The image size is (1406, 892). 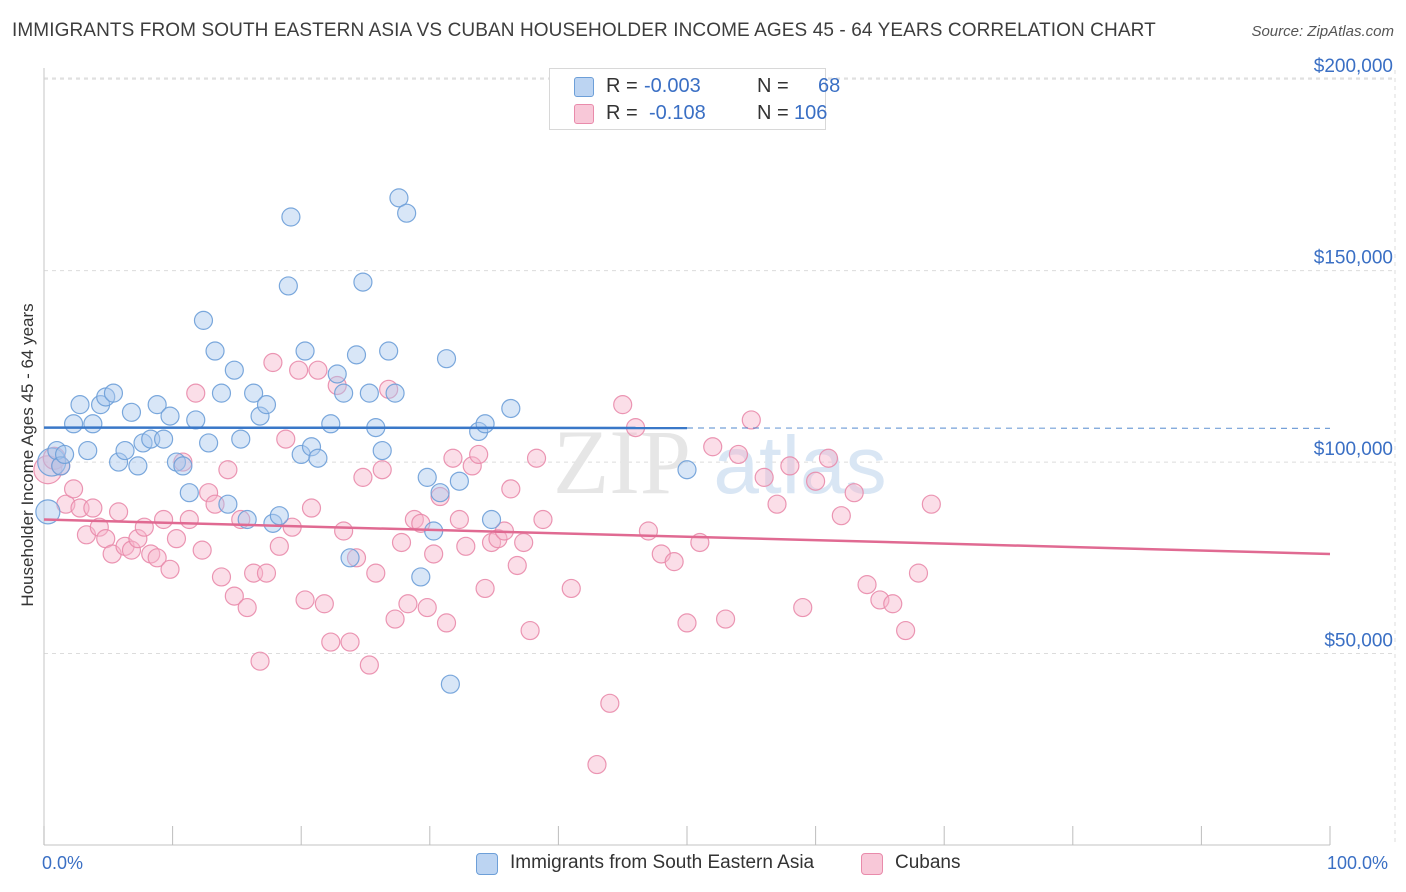 What do you see at coordinates (584, 87) in the screenshot?
I see `legend-swatch-sea` at bounding box center [584, 87].